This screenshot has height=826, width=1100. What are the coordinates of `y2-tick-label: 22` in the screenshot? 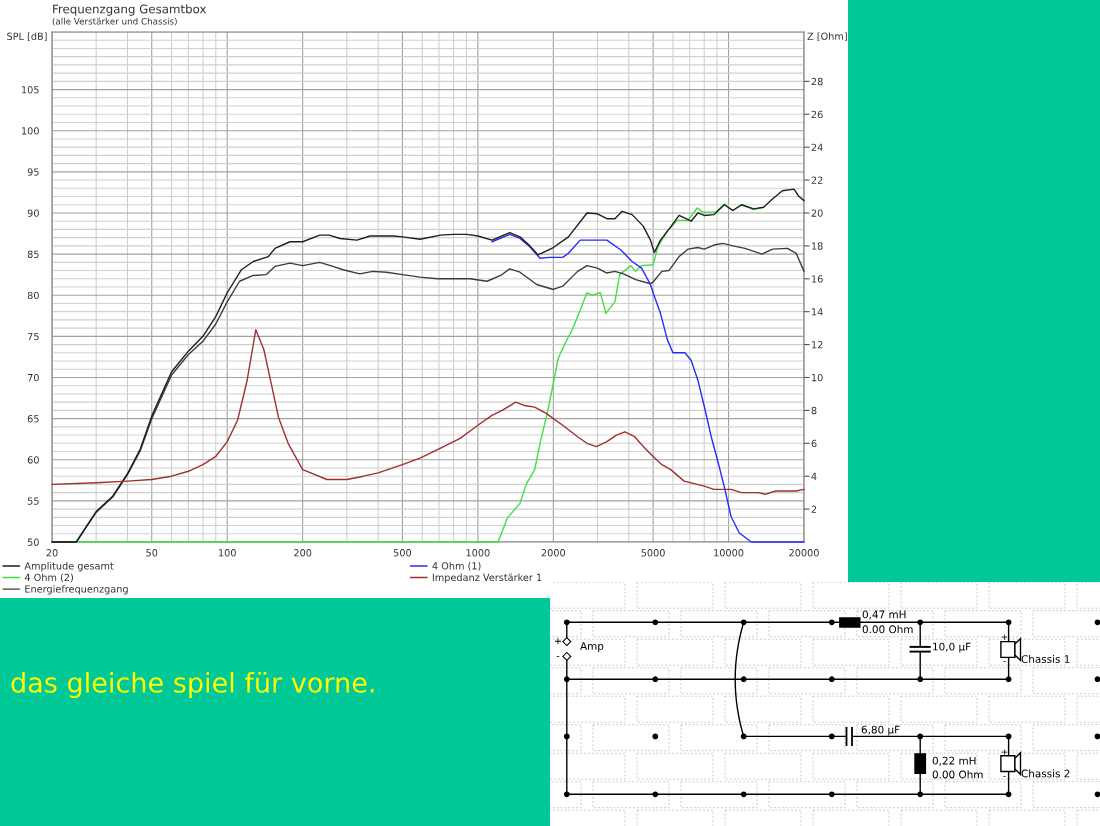 It's located at (817, 180).